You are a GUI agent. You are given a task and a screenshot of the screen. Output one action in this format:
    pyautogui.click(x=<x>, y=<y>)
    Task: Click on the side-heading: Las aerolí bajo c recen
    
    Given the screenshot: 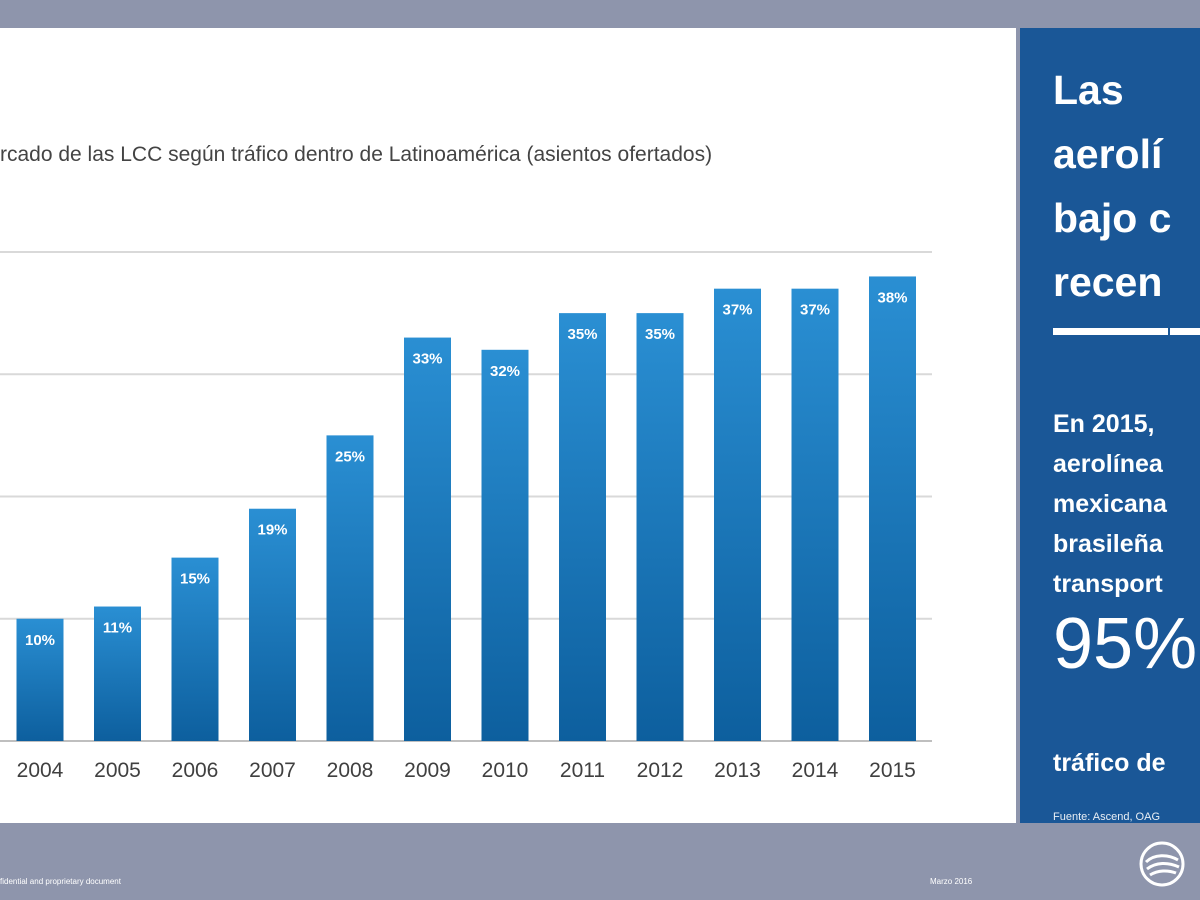 What is the action you would take?
    pyautogui.click(x=1112, y=186)
    